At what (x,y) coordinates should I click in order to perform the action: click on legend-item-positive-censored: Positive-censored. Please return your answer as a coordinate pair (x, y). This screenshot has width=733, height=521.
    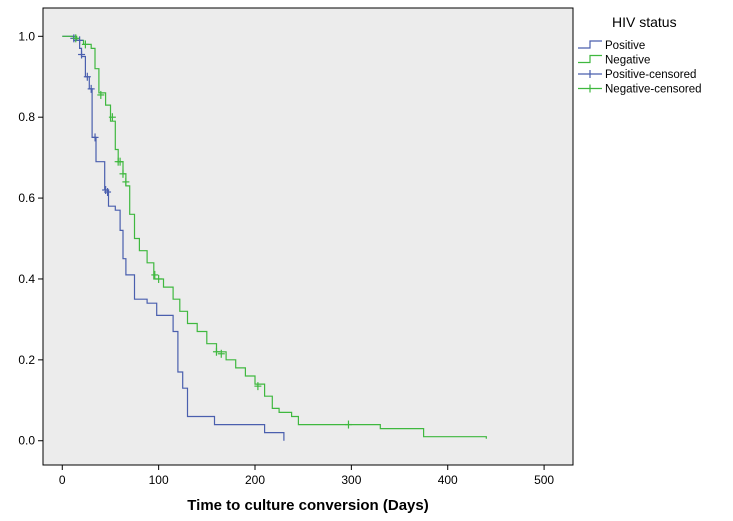
    Looking at the image, I should click on (637, 75).